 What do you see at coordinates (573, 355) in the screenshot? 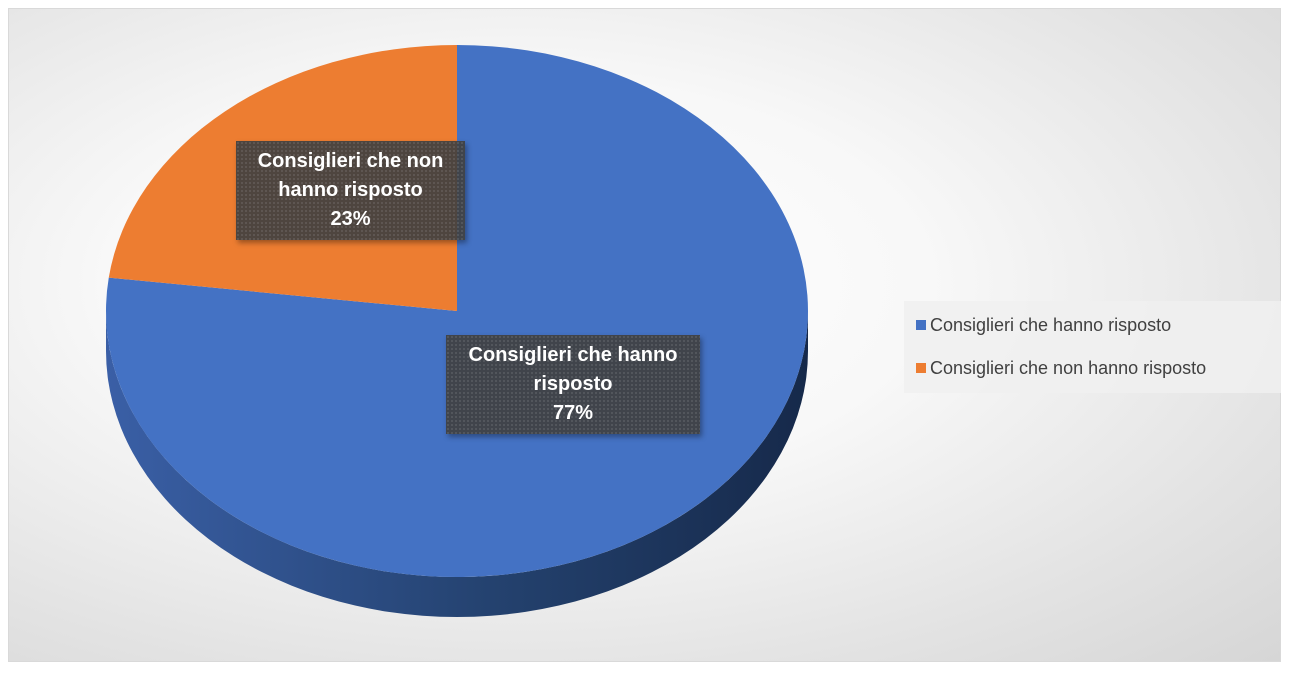
I see `data-label-responded-line1: Consiglieri che hanno` at bounding box center [573, 355].